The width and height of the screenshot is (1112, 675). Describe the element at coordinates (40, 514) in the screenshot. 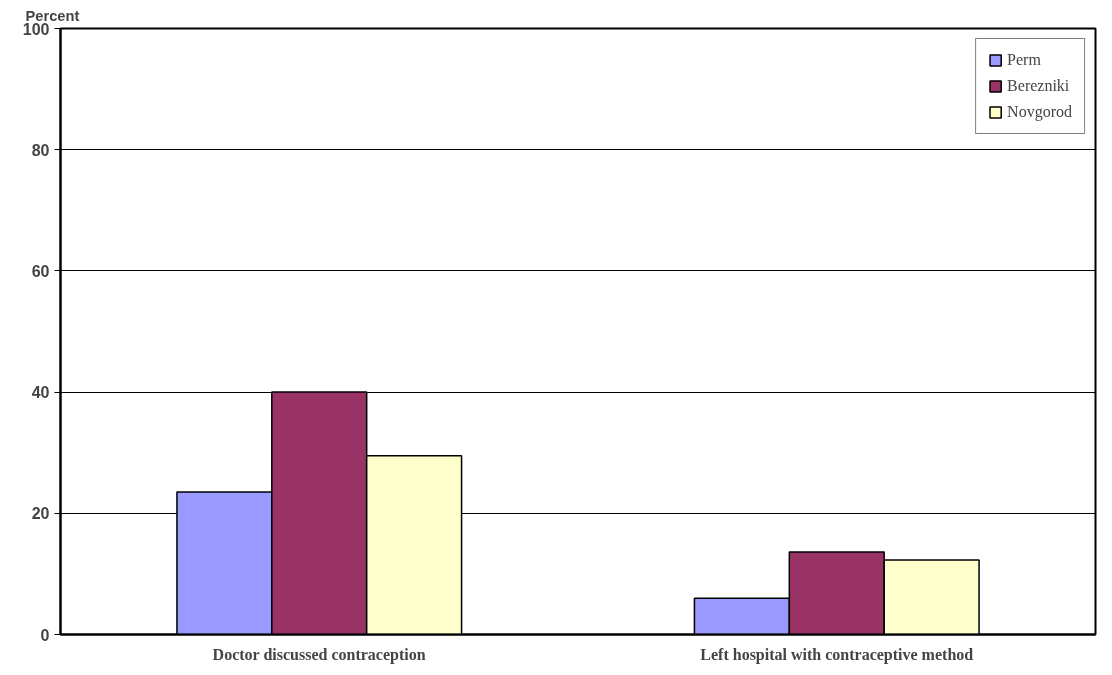

I see `y-tick-label: 20` at that location.